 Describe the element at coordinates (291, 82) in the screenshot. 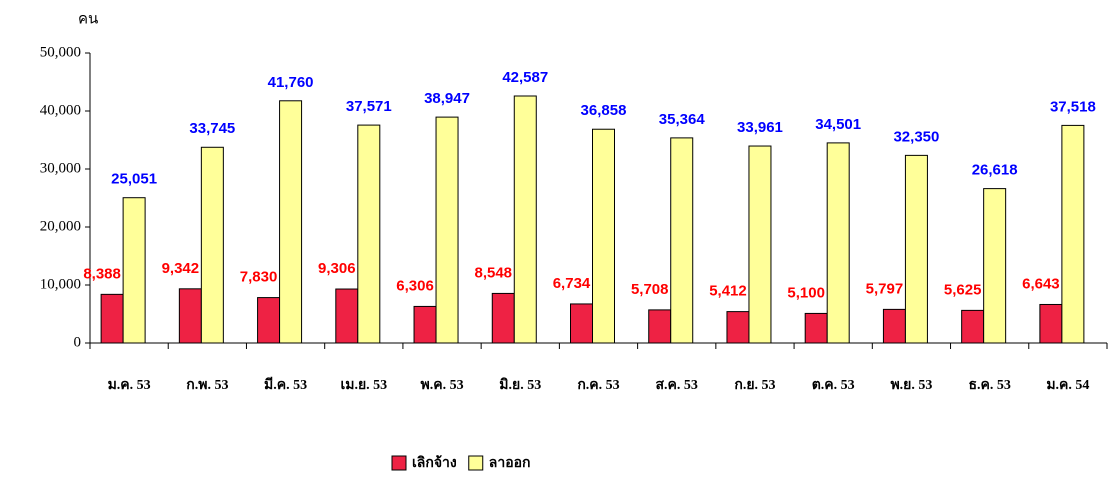

I see `value-label: 41,760` at that location.